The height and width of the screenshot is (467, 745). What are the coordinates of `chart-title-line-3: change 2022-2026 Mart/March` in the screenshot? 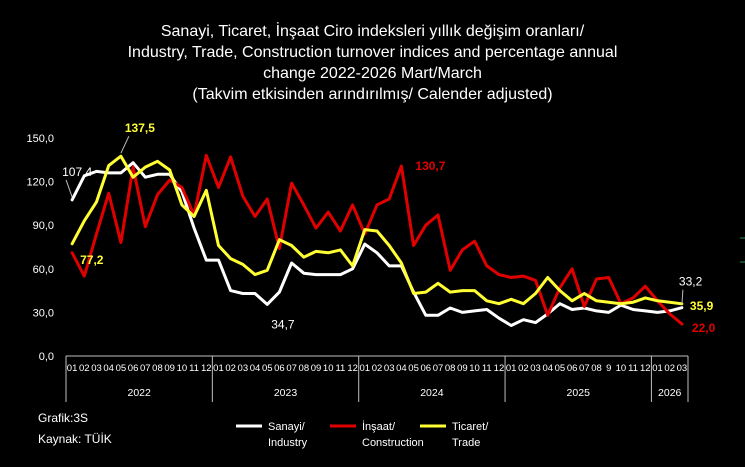 It's located at (372, 73).